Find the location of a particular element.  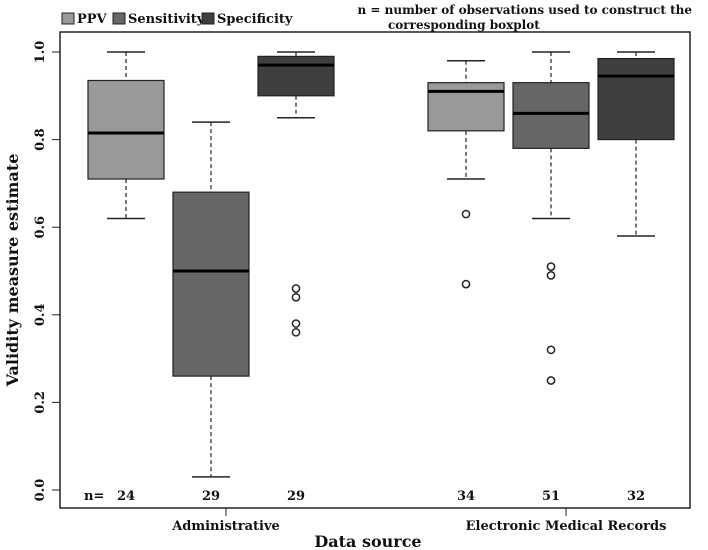

legend-swatch-ppv is located at coordinates (68, 18).